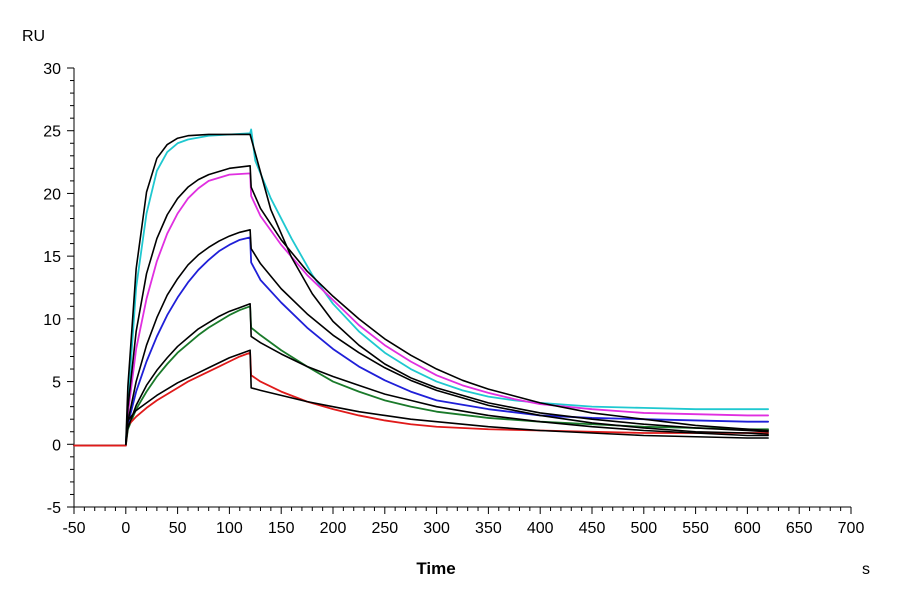 The height and width of the screenshot is (600, 900). I want to click on x-tick-label: 550, so click(695, 528).